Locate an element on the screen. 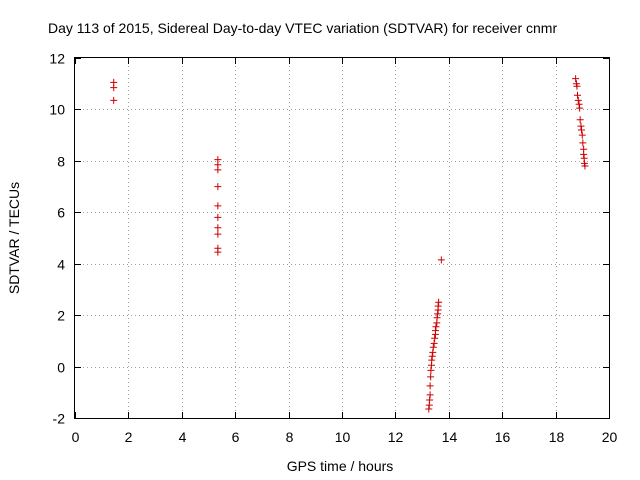 Image resolution: width=640 pixels, height=480 pixels. x-tick-label: 8 is located at coordinates (290, 437).